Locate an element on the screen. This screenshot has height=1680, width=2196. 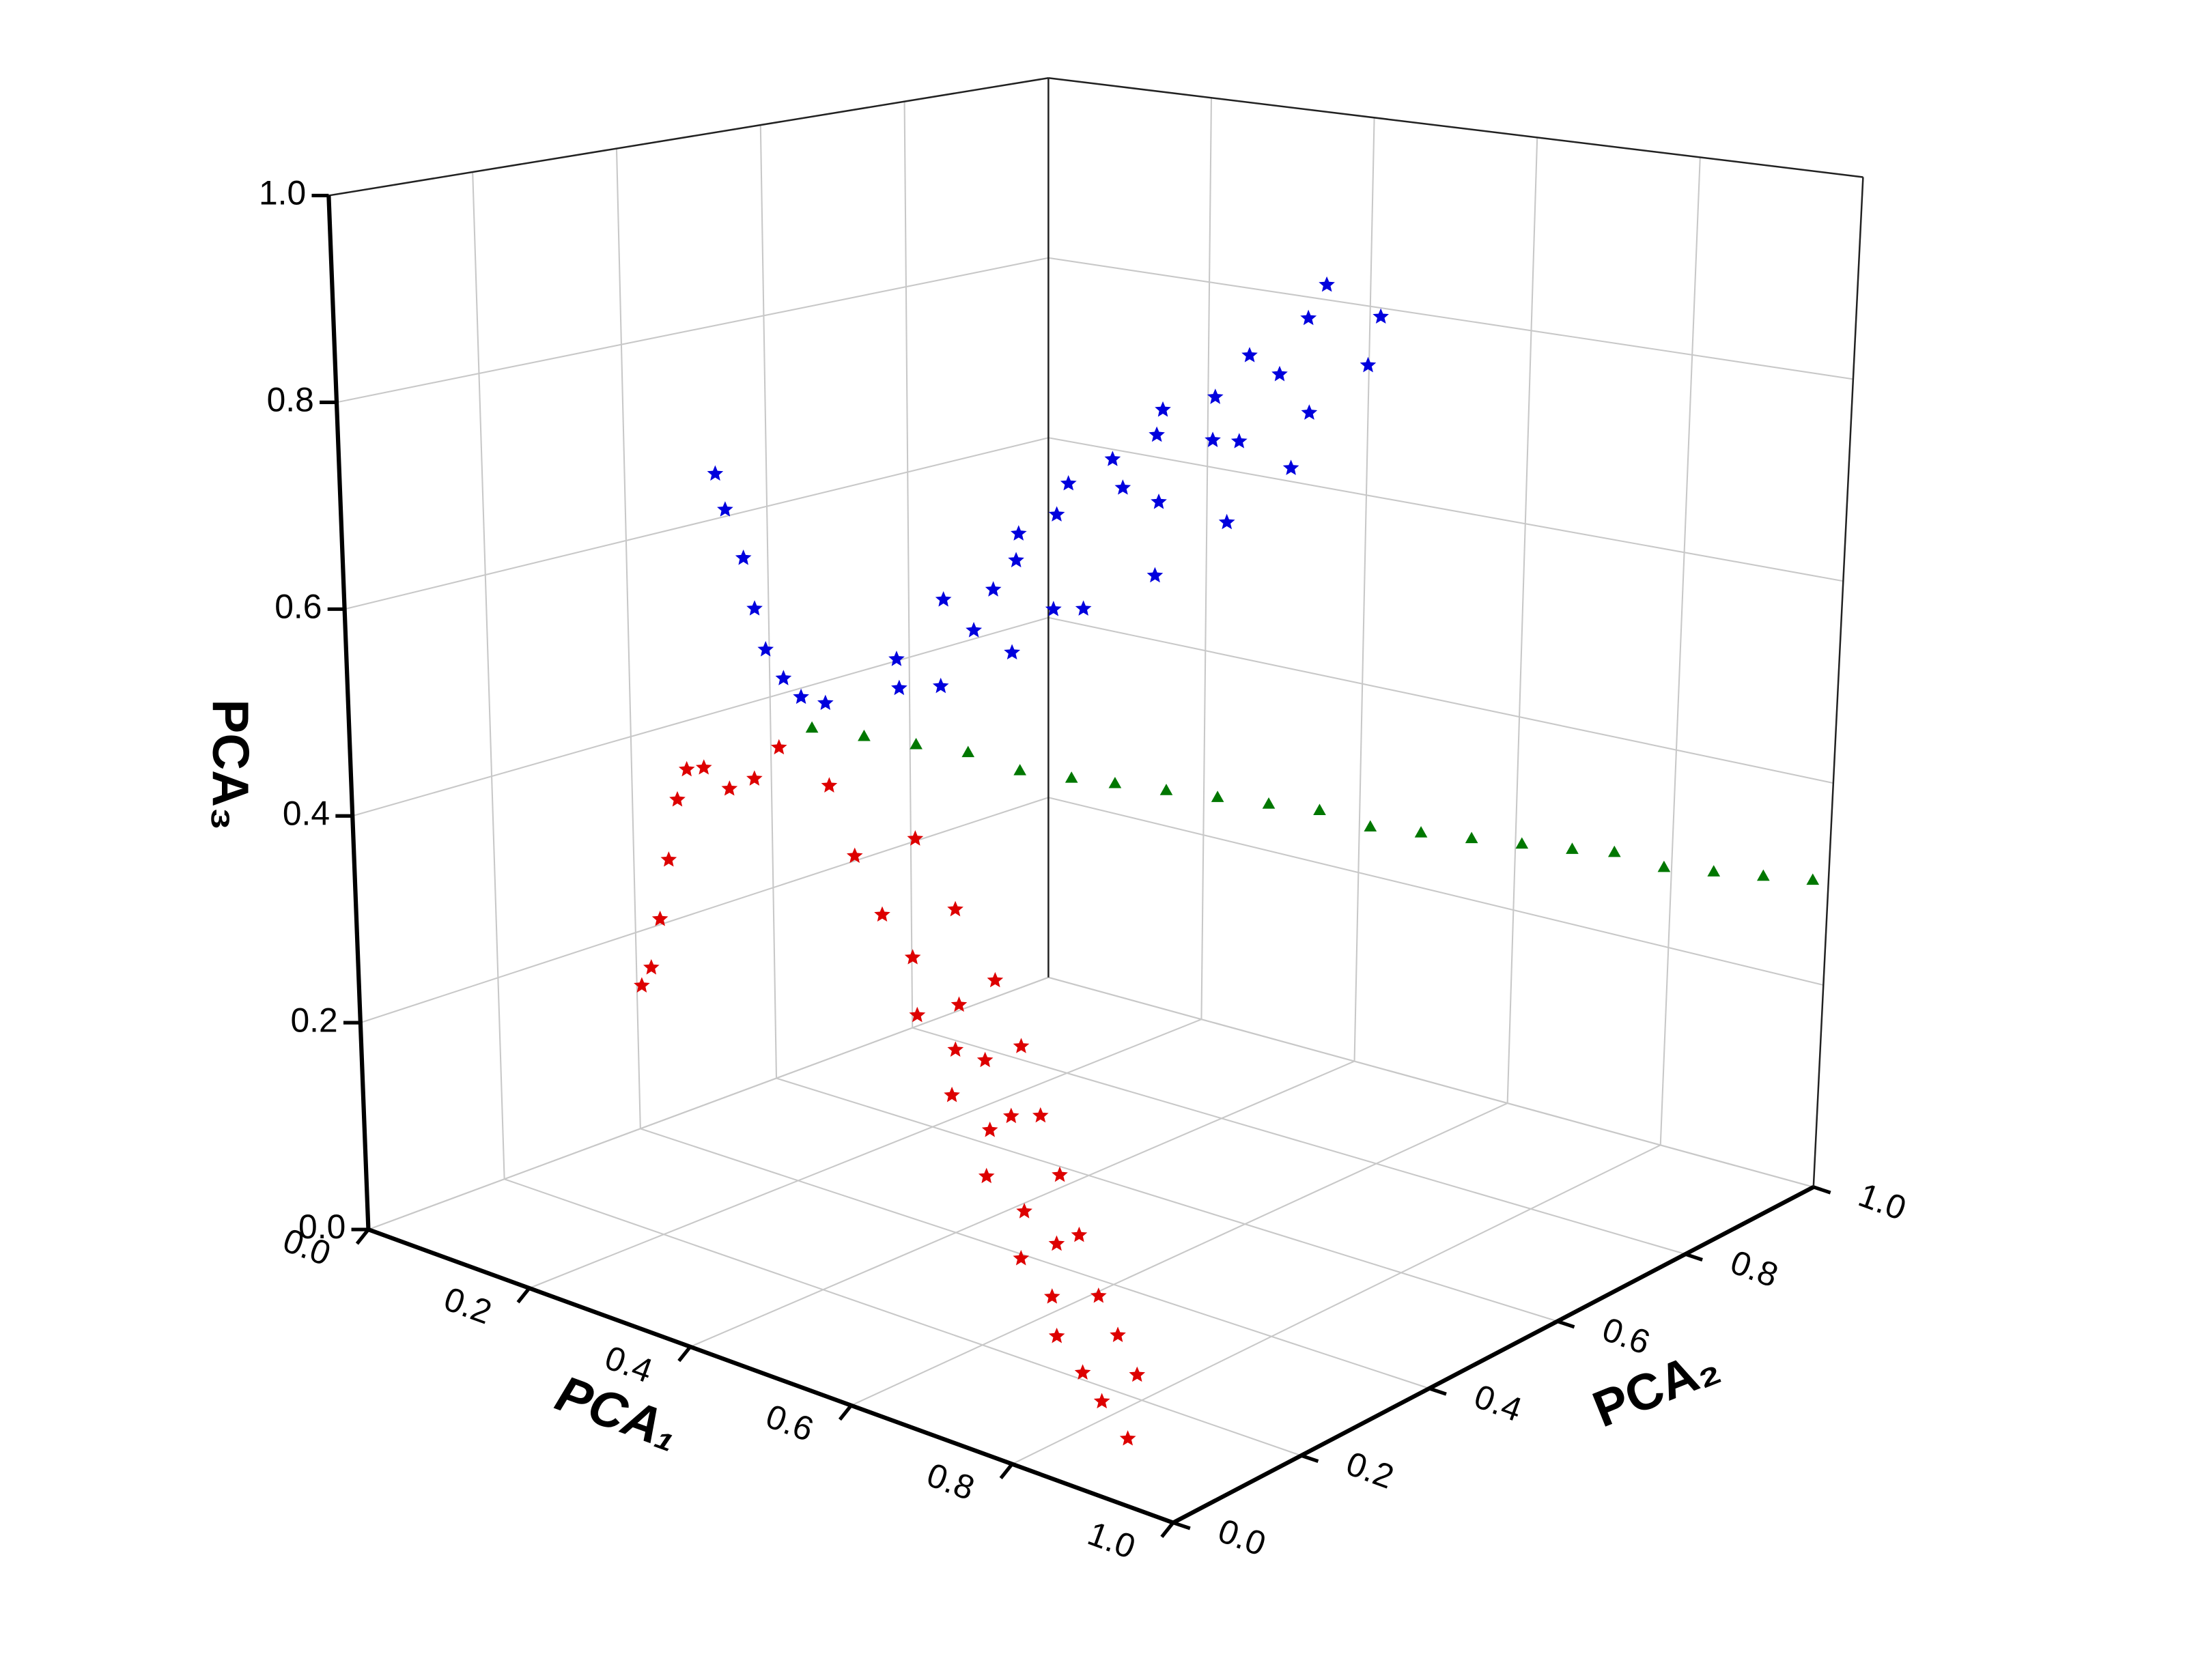
z-axis is located at coordinates (349, 712).